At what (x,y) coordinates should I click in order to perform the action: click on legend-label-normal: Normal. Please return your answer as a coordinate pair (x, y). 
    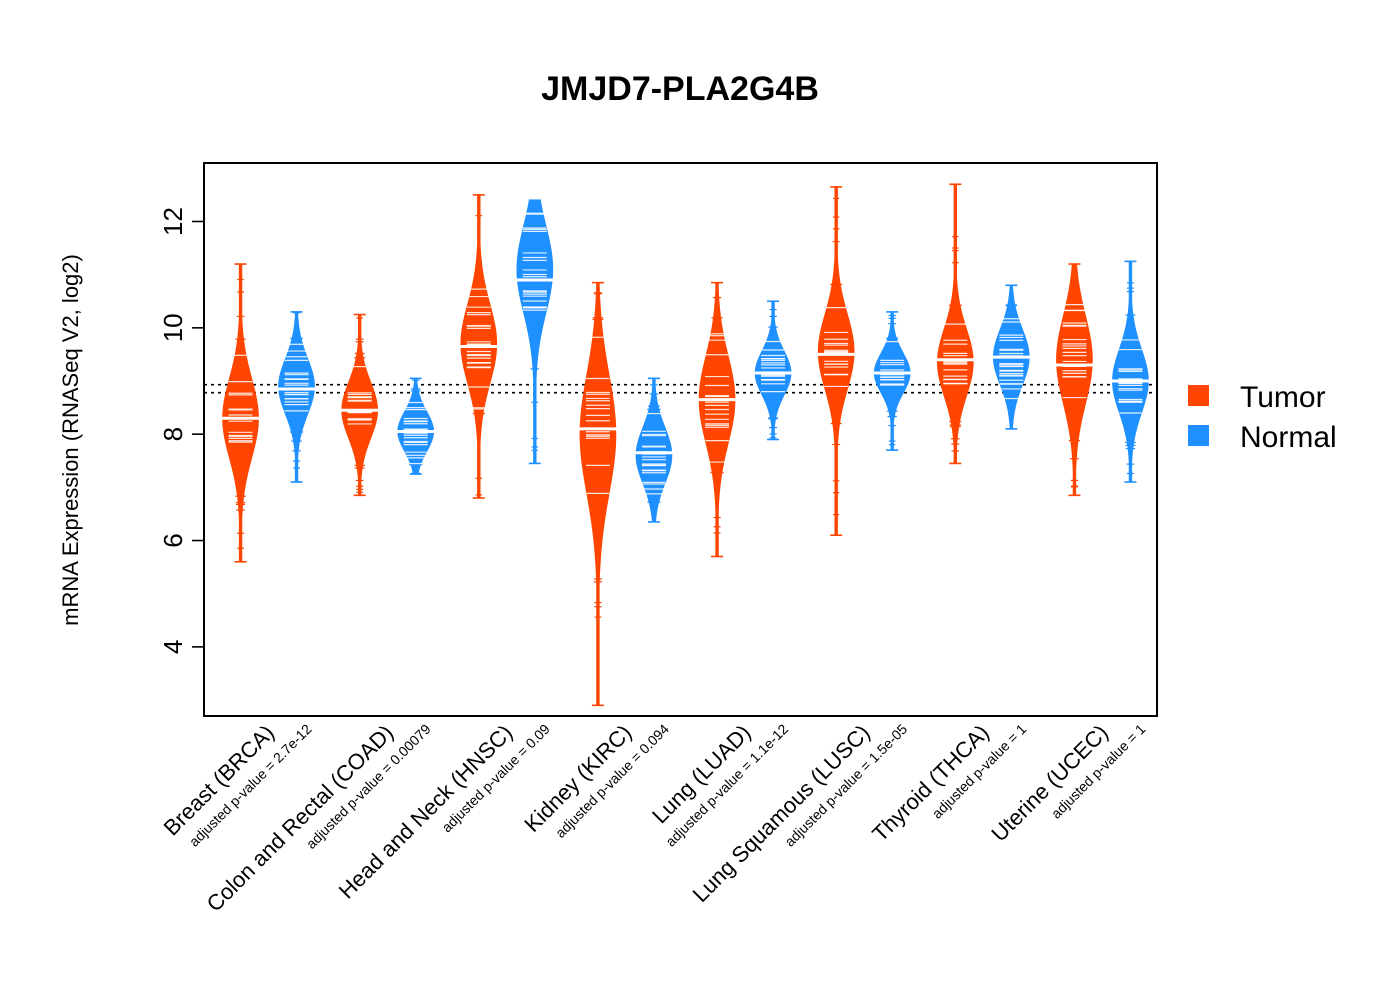
    Looking at the image, I should click on (1288, 437).